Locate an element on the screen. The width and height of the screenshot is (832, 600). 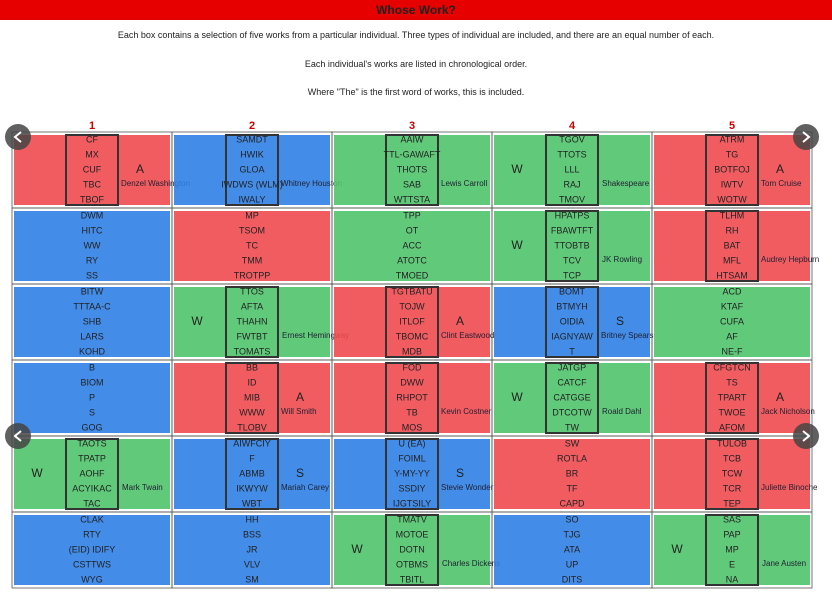
work-code: P is located at coordinates (92, 397).